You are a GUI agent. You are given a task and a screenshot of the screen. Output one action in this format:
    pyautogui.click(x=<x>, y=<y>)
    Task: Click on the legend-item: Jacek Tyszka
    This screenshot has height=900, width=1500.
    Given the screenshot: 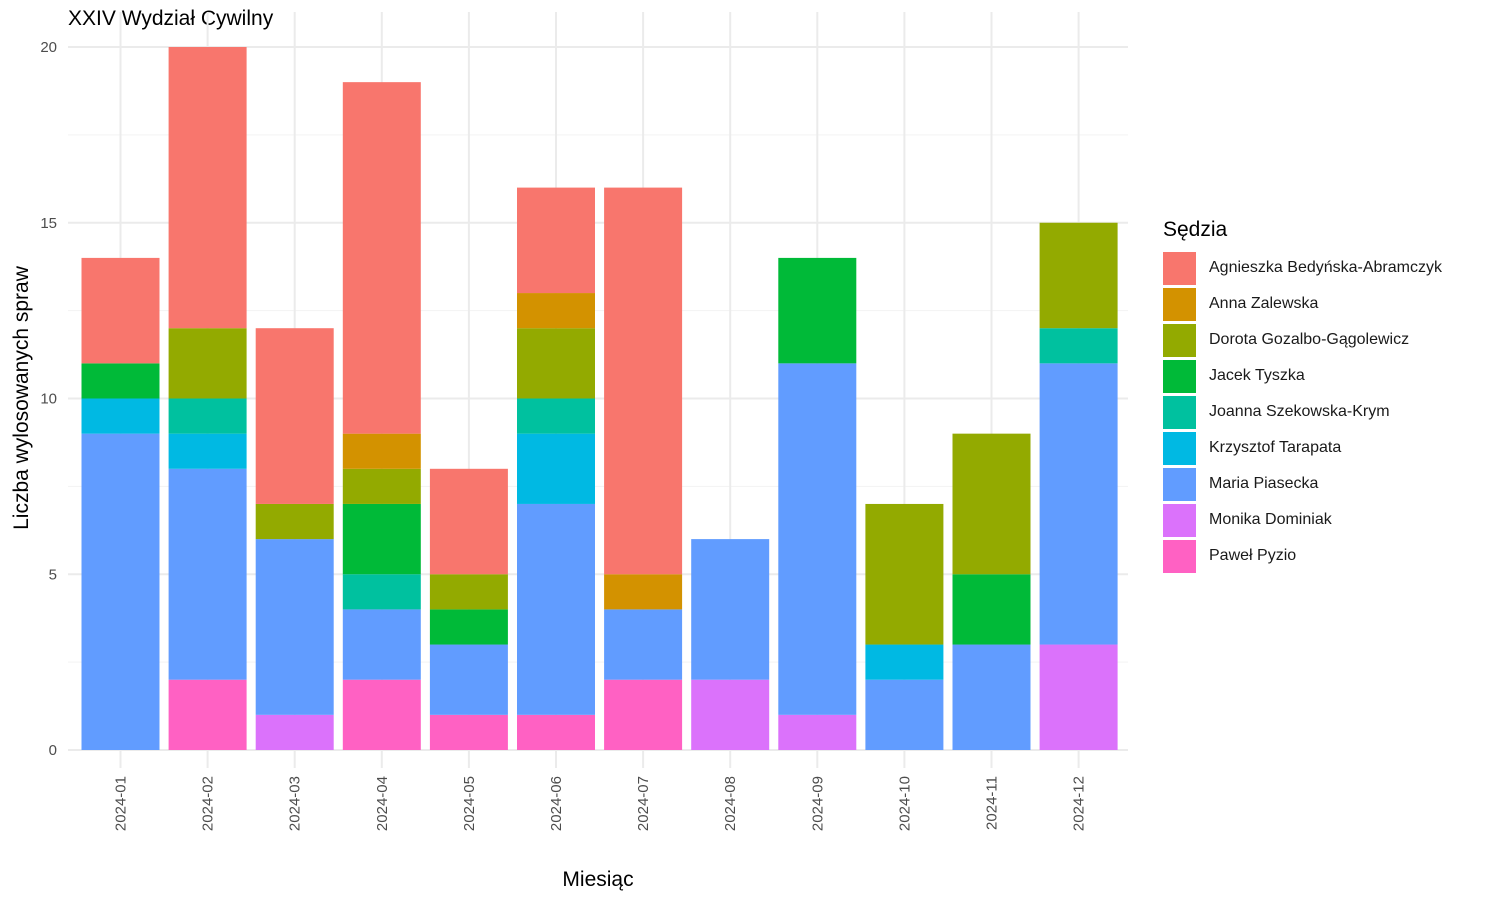 What is the action you would take?
    pyautogui.click(x=1302, y=376)
    